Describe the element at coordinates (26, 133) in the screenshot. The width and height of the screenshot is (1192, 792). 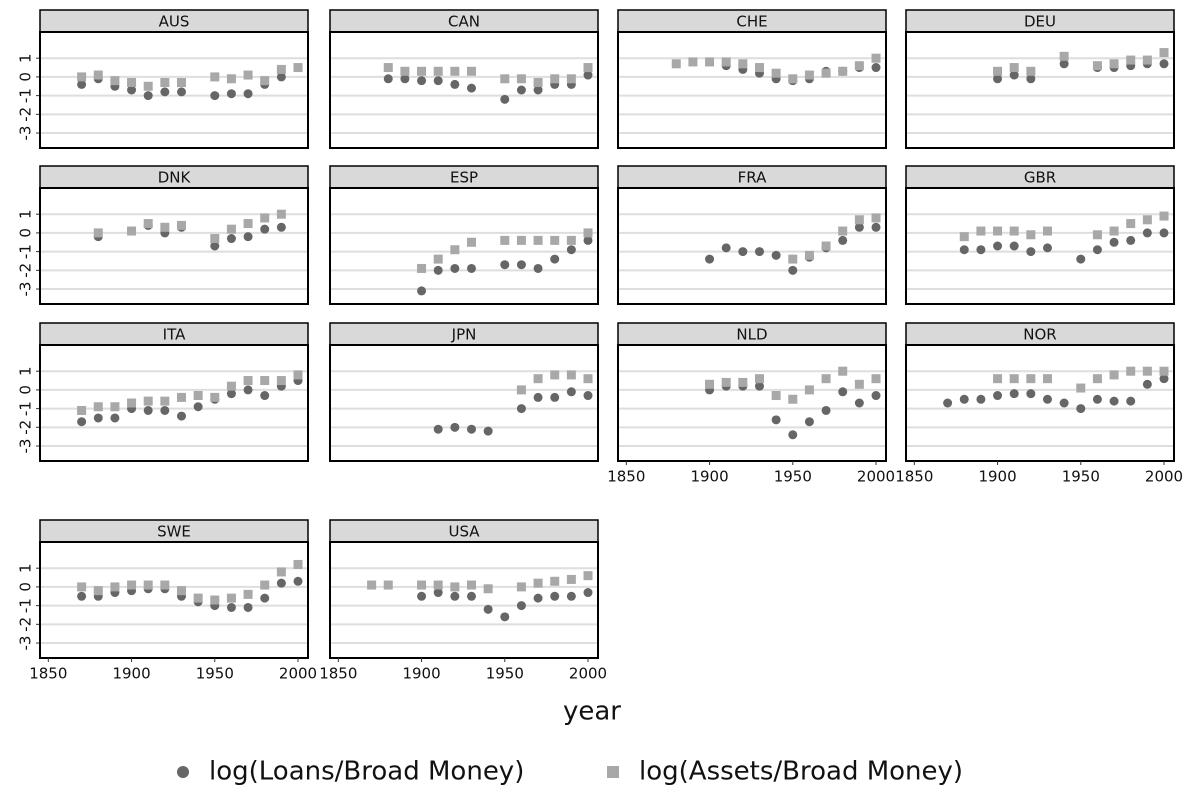
I see `y-tick-label: -3` at that location.